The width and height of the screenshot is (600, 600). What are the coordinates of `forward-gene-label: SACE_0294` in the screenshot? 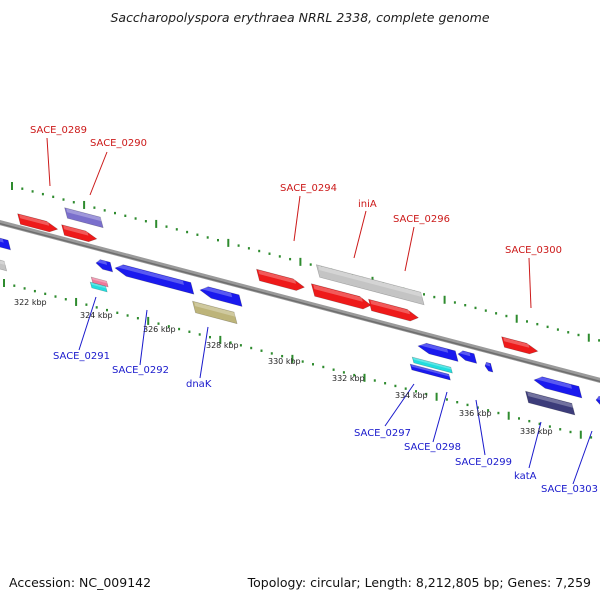 It's located at (308, 188).